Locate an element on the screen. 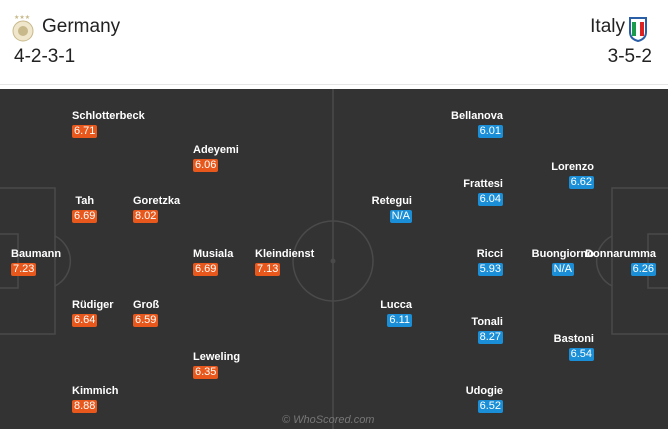 The width and height of the screenshot is (668, 429). player-udogie: Udogie 6.52 is located at coordinates (484, 398).